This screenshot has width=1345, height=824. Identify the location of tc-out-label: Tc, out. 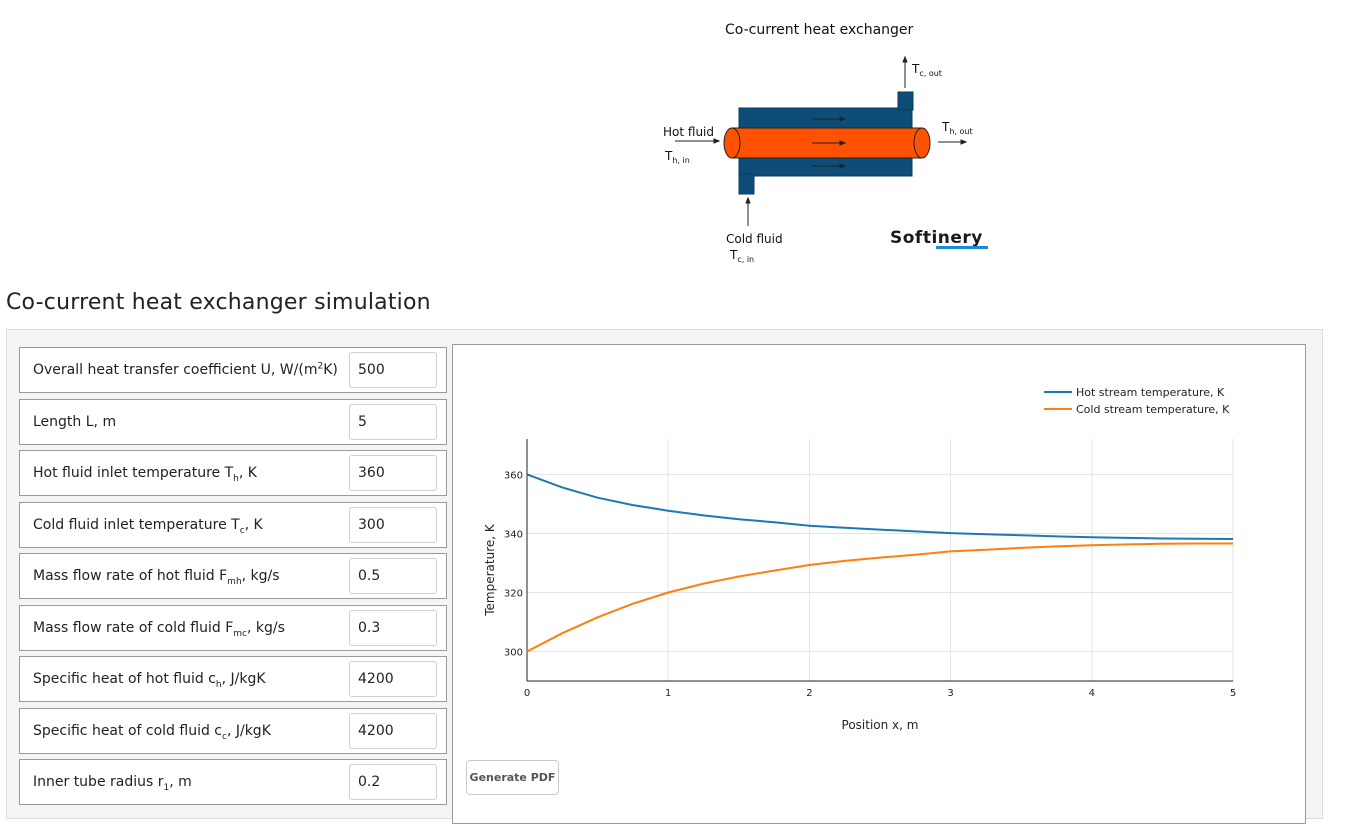
(926, 70).